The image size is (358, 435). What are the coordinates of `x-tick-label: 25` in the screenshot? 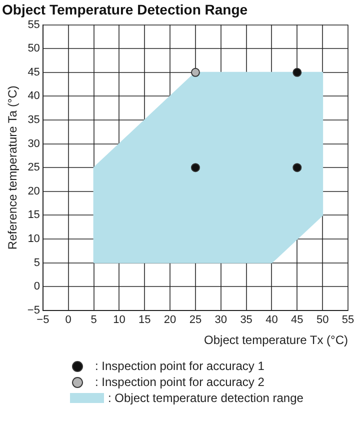 It's located at (195, 320).